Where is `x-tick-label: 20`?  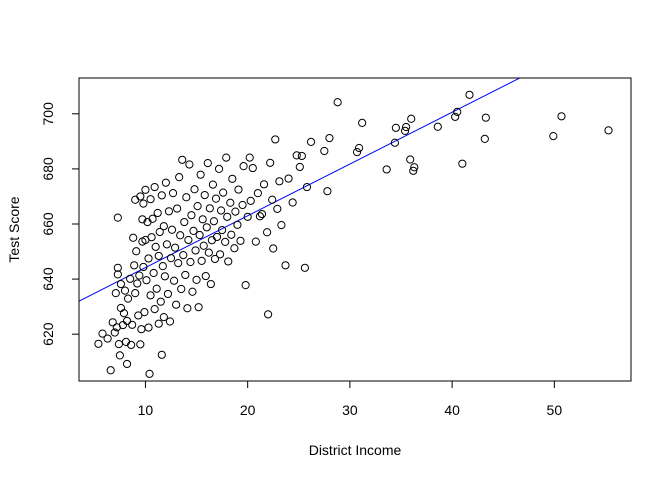
x-tick-label: 20 is located at coordinates (248, 410).